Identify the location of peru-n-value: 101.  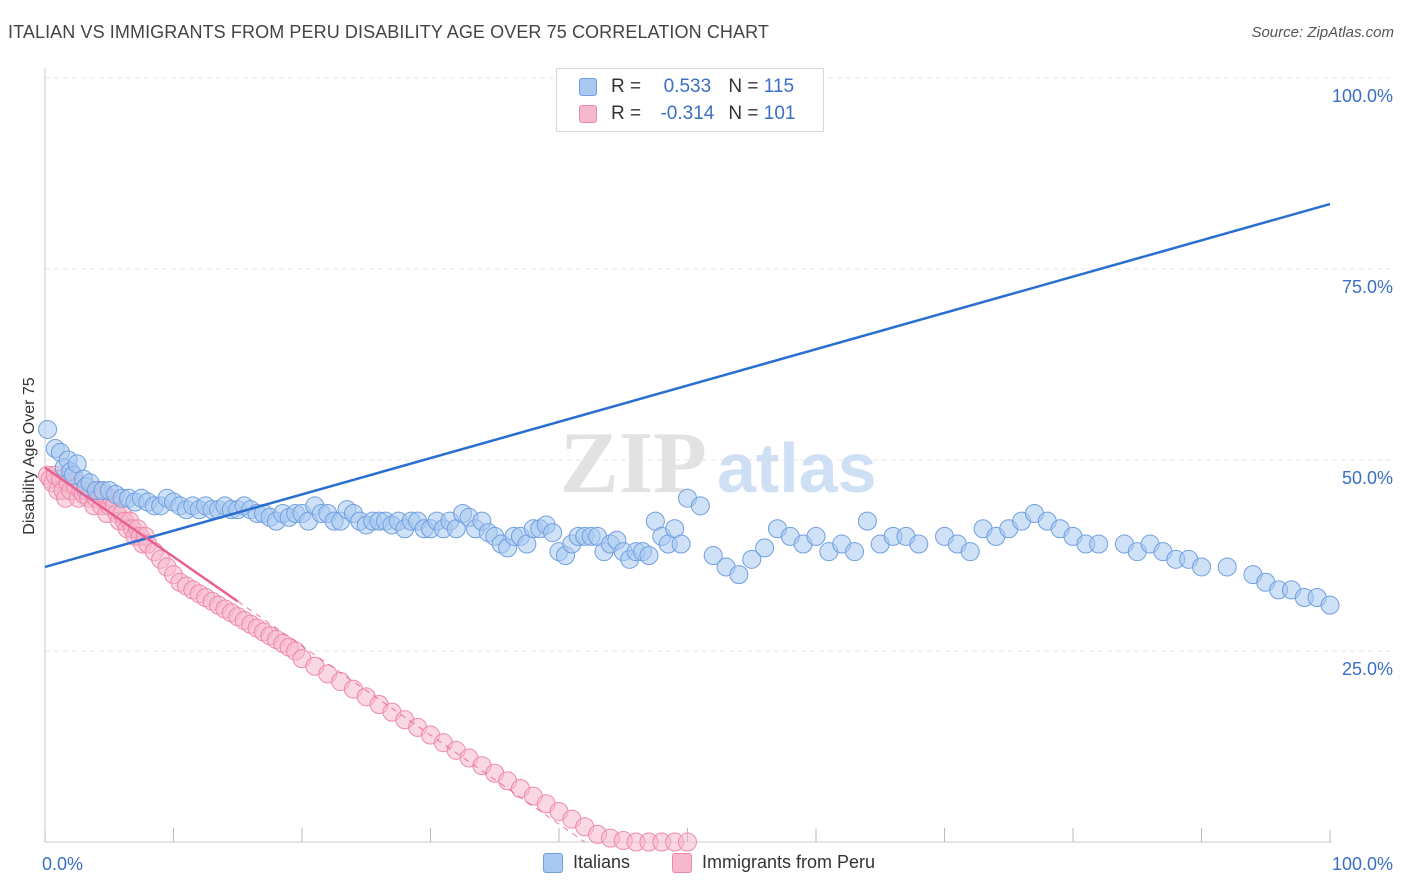
(779, 113).